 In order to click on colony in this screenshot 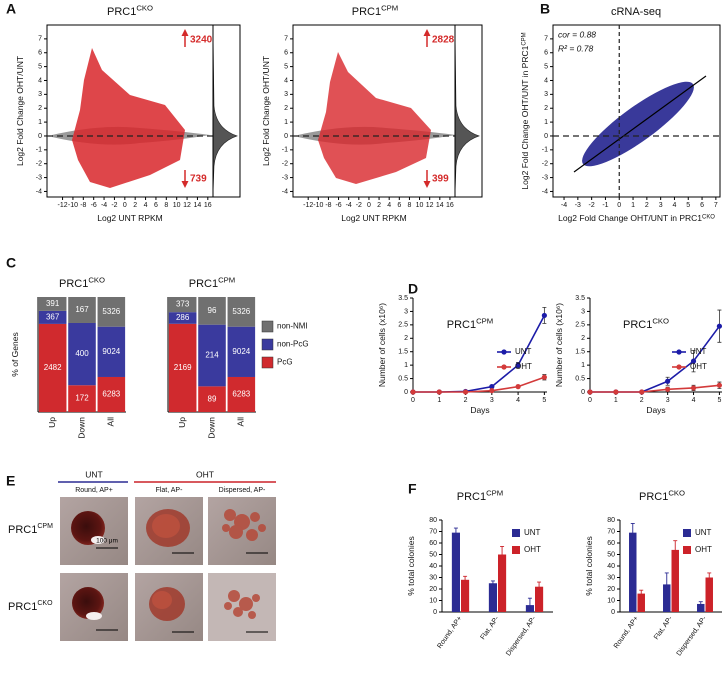, I will do `click(88, 603)`.